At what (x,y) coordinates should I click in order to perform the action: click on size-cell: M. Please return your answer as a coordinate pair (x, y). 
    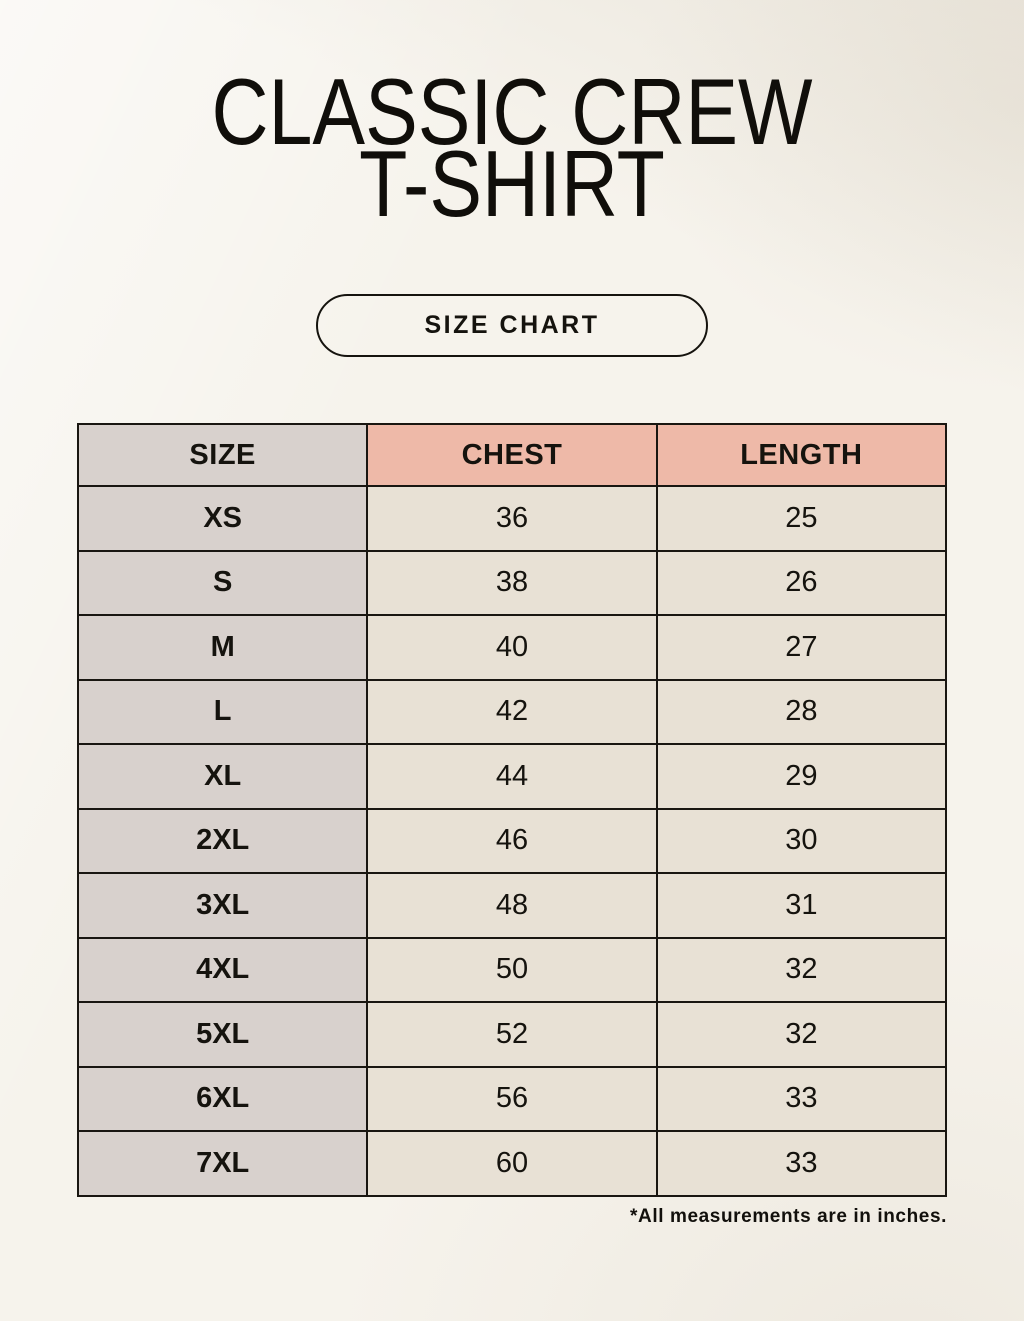
    Looking at the image, I should click on (222, 647).